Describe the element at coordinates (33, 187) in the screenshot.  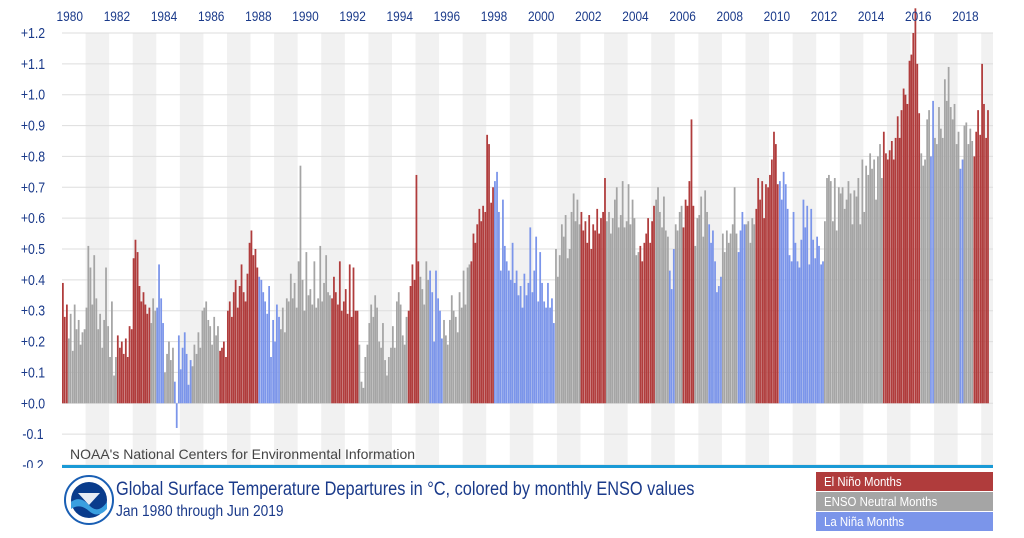
I see `y-tick-label: +0.7` at that location.